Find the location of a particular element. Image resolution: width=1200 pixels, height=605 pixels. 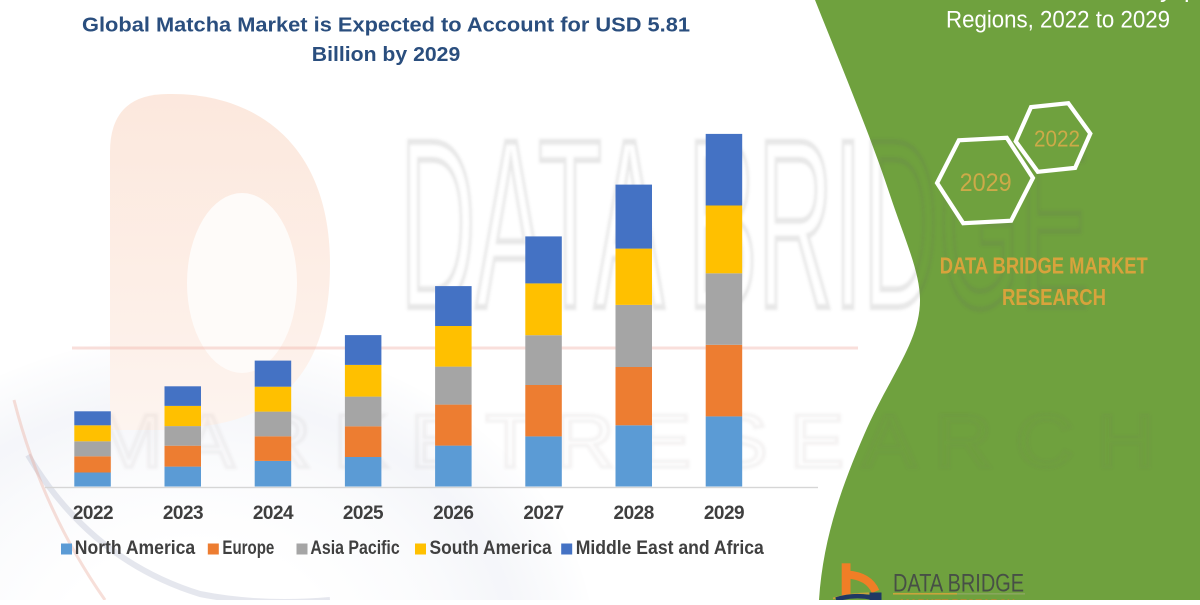

svg-text: 2025 is located at coordinates (363, 513).